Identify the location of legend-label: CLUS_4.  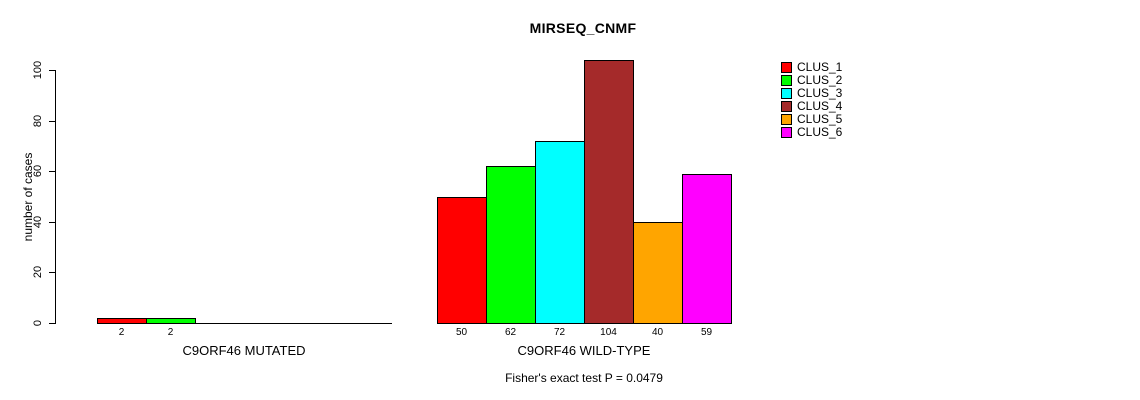
(820, 106).